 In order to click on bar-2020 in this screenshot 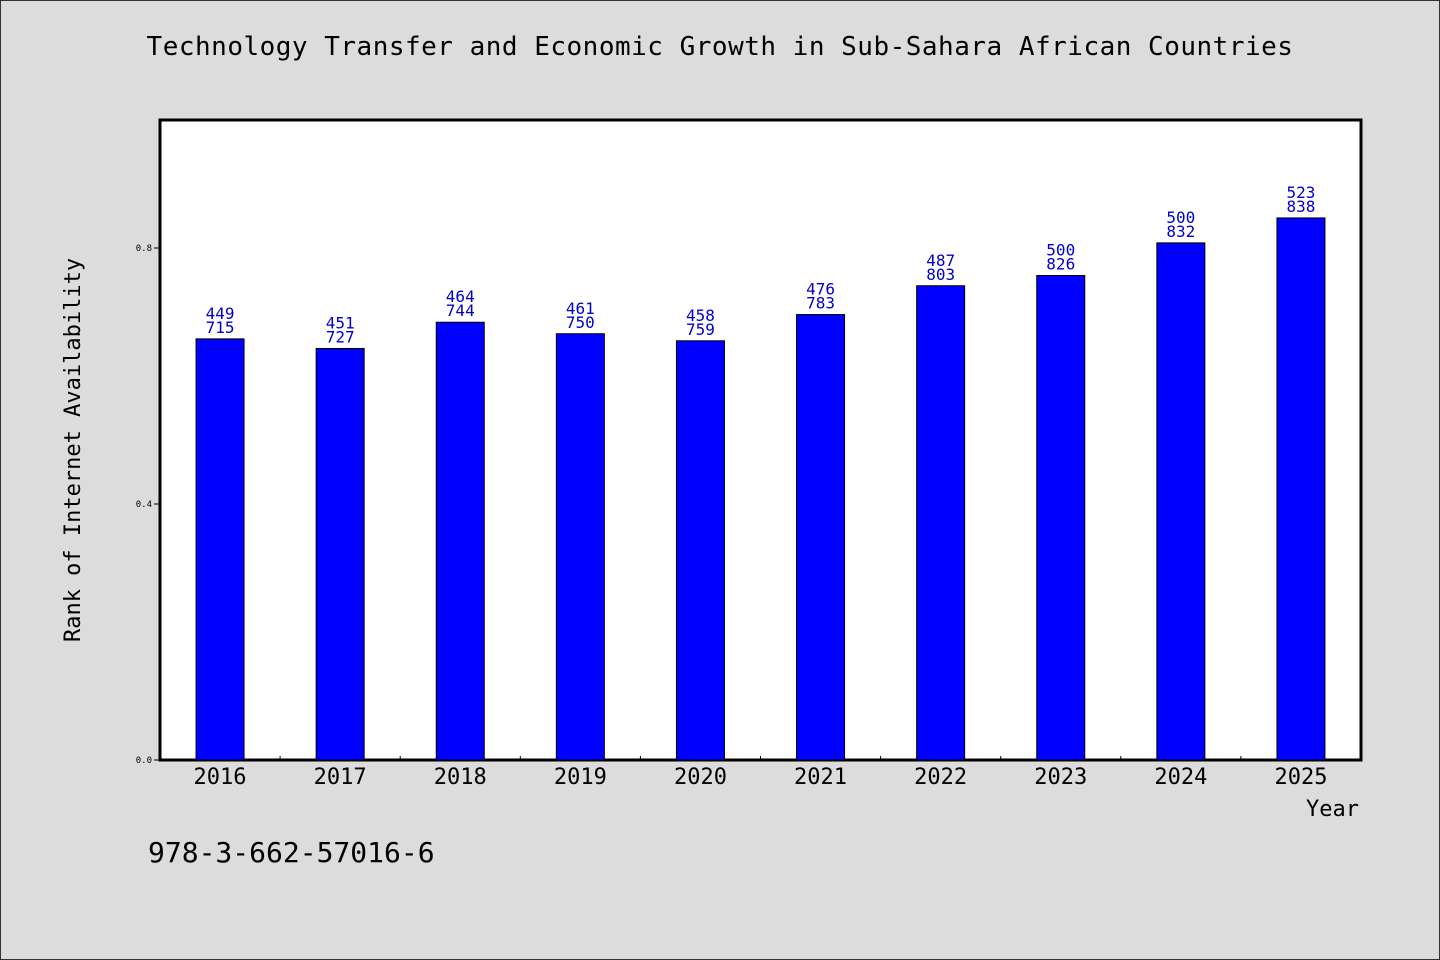, I will do `click(700, 550)`.